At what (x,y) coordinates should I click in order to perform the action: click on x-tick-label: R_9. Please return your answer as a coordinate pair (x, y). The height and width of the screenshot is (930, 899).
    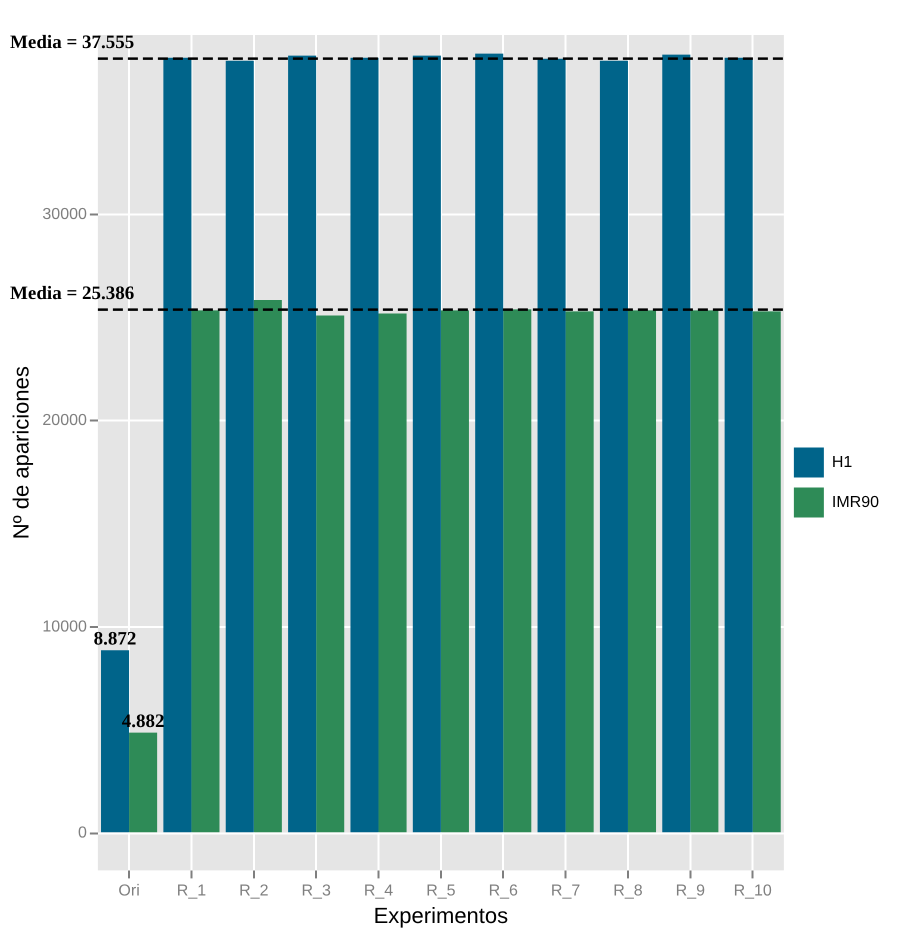
    Looking at the image, I should click on (691, 891).